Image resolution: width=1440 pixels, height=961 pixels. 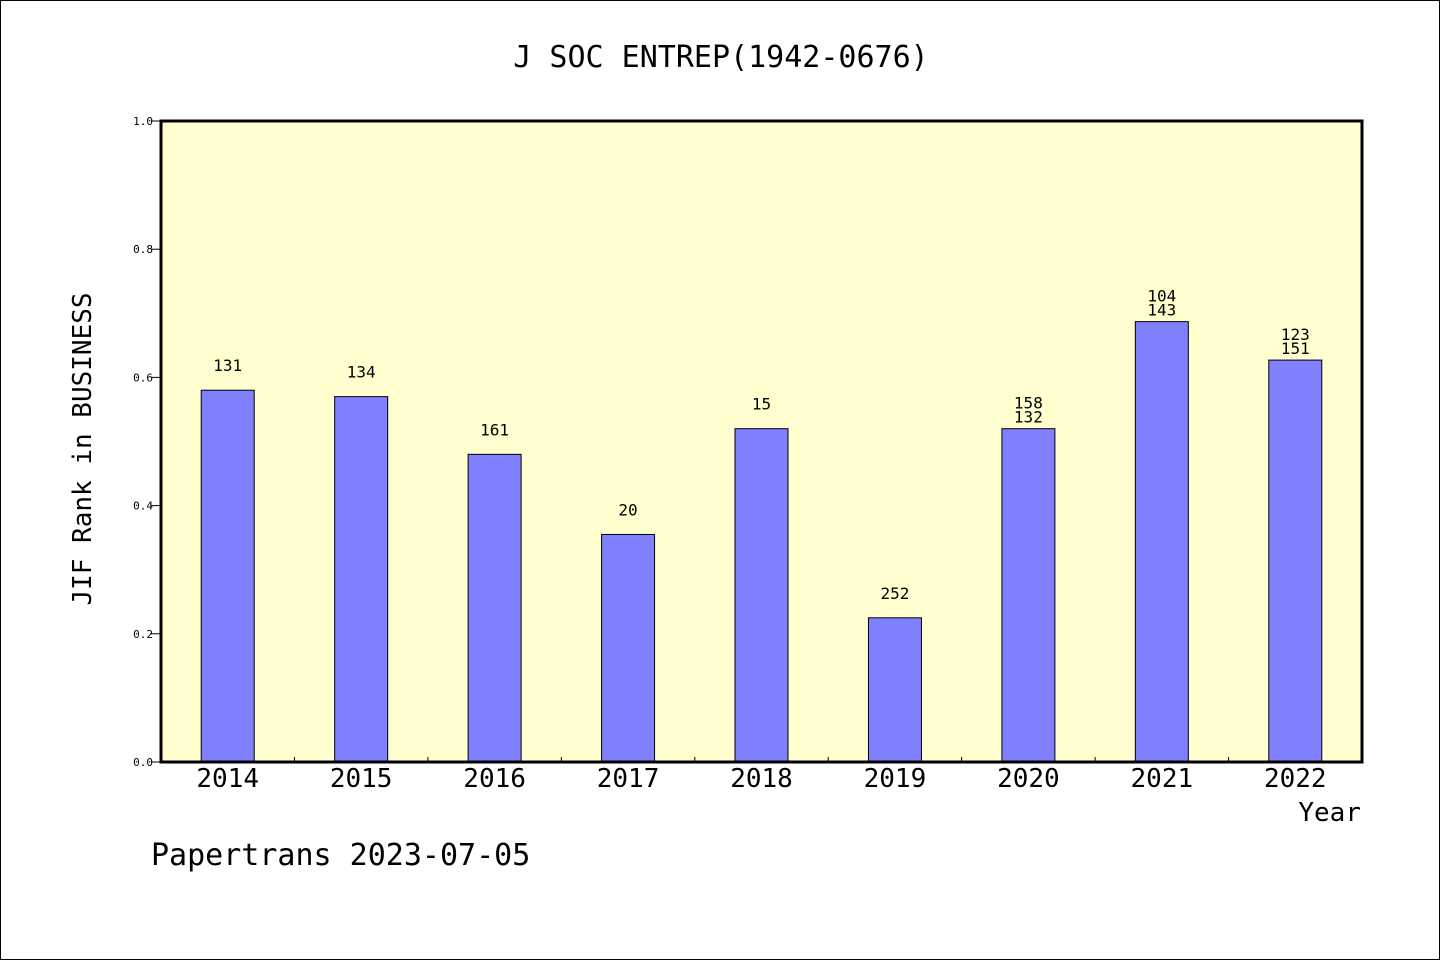 What do you see at coordinates (894, 593) in the screenshot?
I see `data-label: 252` at bounding box center [894, 593].